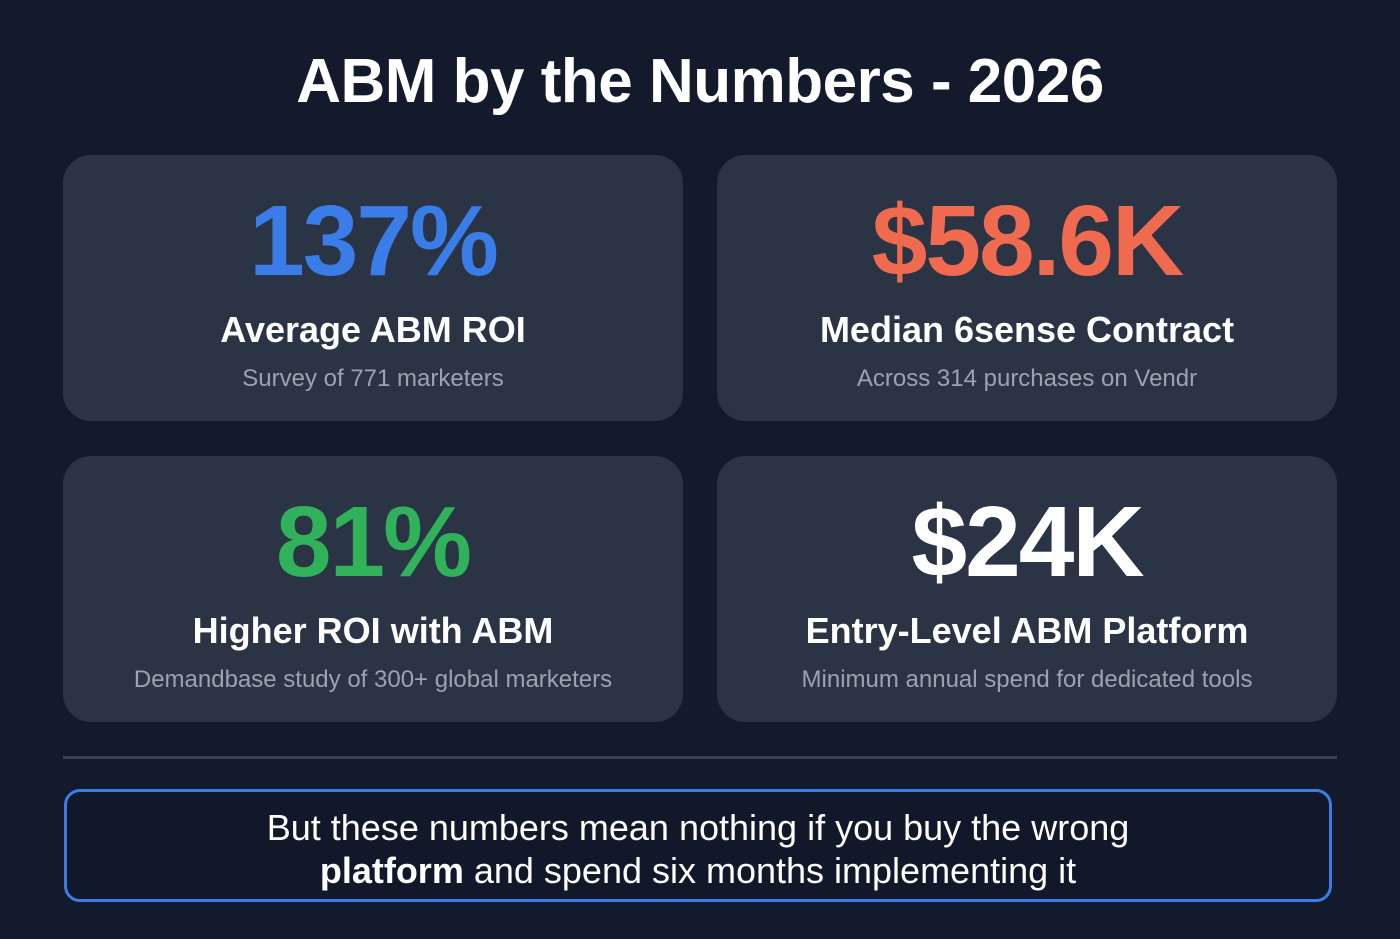 The image size is (1400, 939). Describe the element at coordinates (700, 757) in the screenshot. I see `divider` at that location.